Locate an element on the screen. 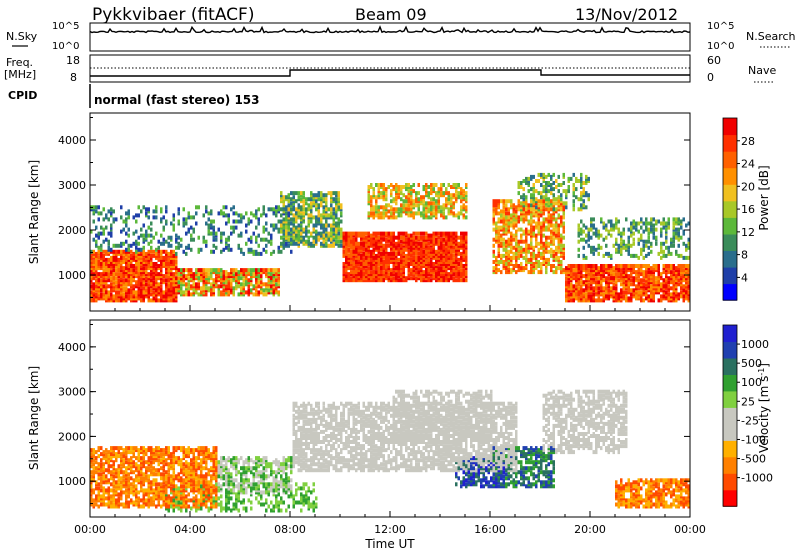 The width and height of the screenshot is (800, 554). power-cell-1943 is located at coordinates (351, 243).